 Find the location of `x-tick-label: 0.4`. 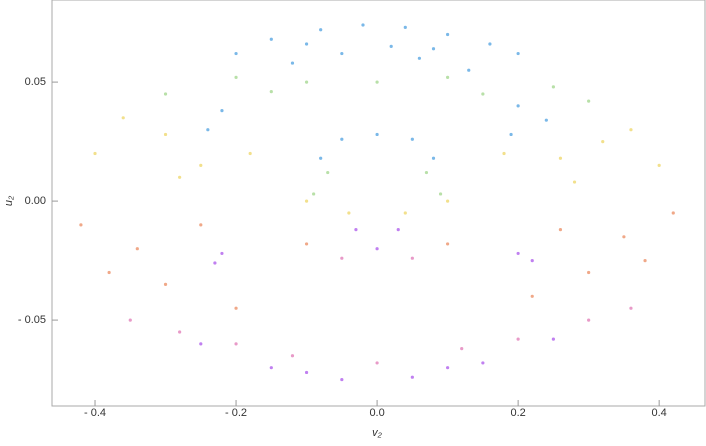

x-tick-label: 0.4 is located at coordinates (659, 413).